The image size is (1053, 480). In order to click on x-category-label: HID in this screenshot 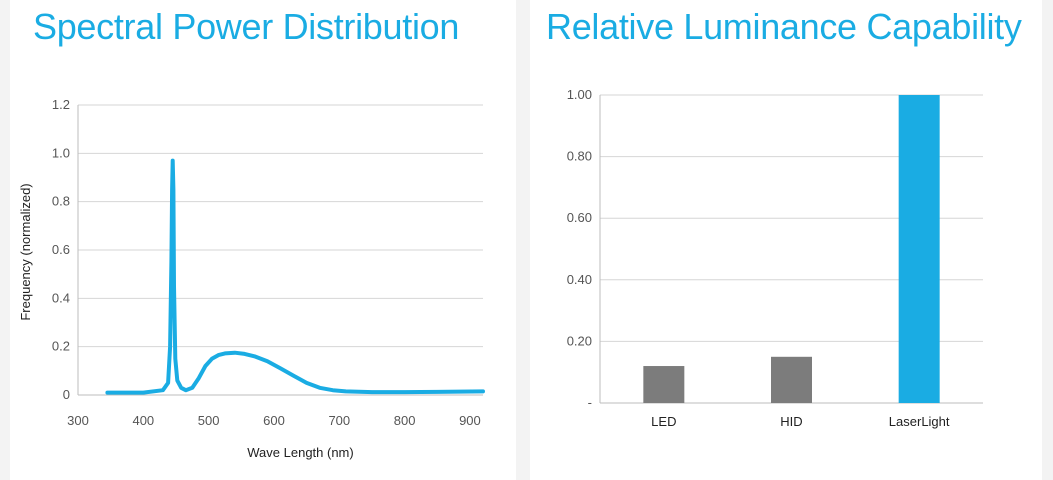, I will do `click(791, 421)`.